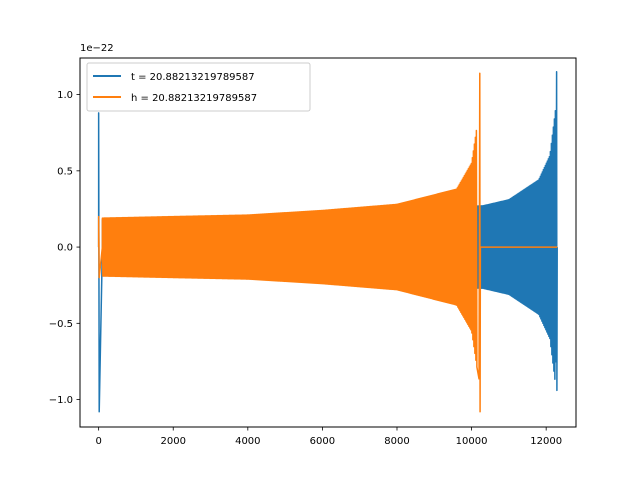 This screenshot has height=480, width=640. Describe the element at coordinates (61, 400) in the screenshot. I see `y-tick-label: −1.0` at that location.